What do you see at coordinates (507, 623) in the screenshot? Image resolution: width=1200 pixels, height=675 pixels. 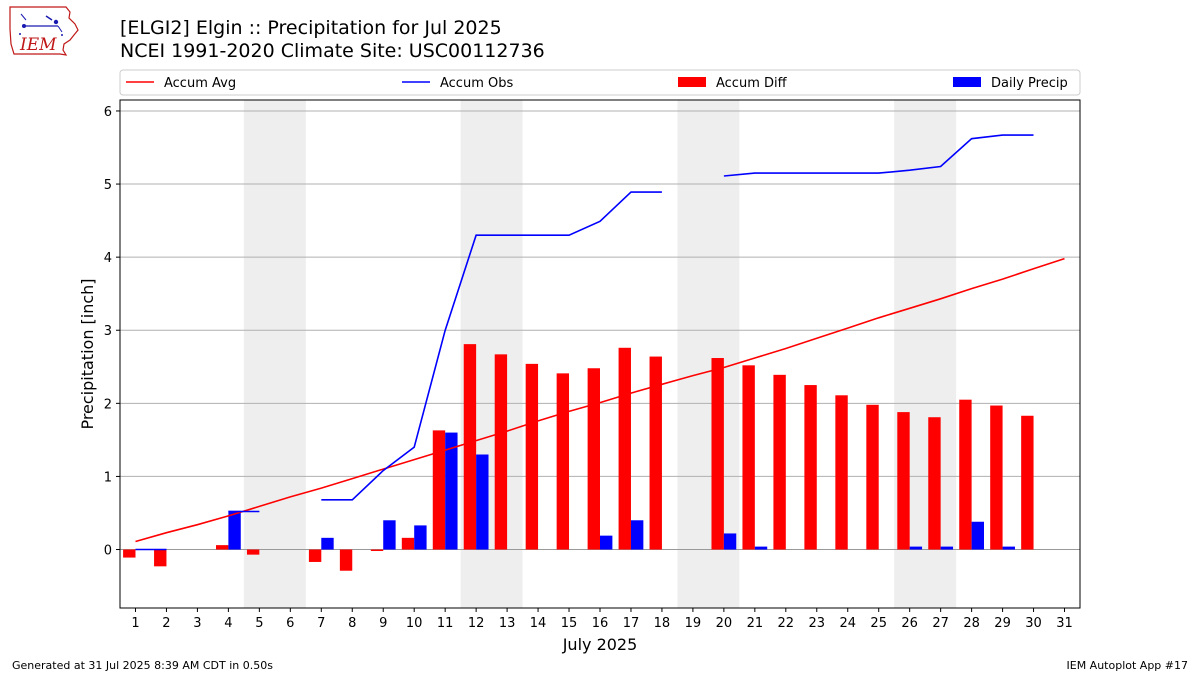 I see `x-tick-label-13: 13` at bounding box center [507, 623].